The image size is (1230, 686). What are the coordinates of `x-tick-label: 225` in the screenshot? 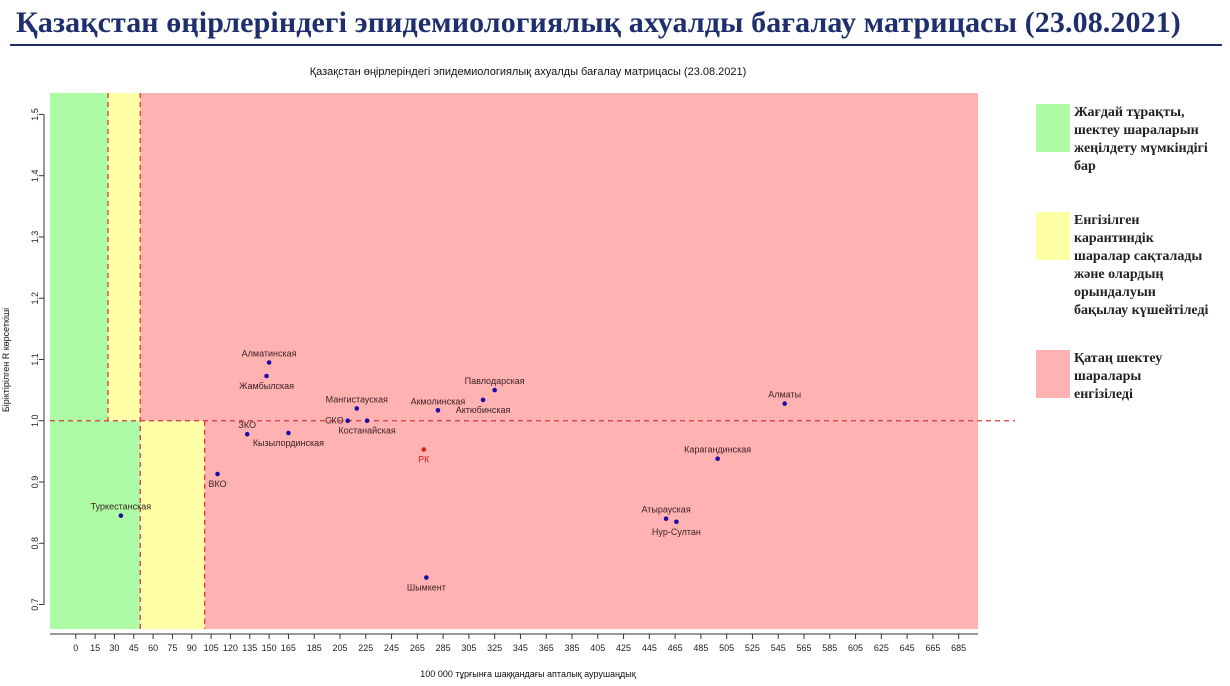 It's located at (365, 648).